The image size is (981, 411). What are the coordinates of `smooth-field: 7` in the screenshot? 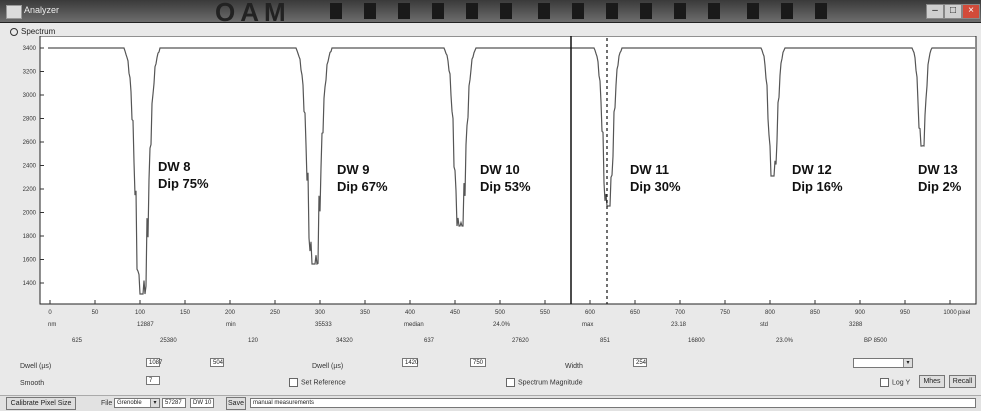 It's located at (153, 380).